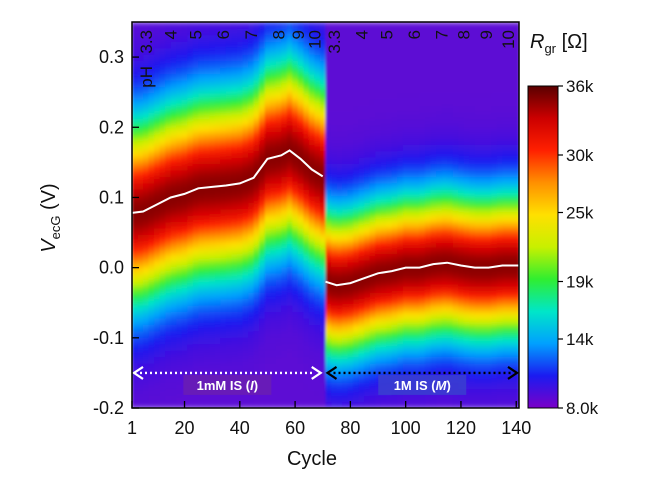 The image size is (650, 488). What do you see at coordinates (317, 372) in the screenshot?
I see `region-arrowhead-right` at bounding box center [317, 372].